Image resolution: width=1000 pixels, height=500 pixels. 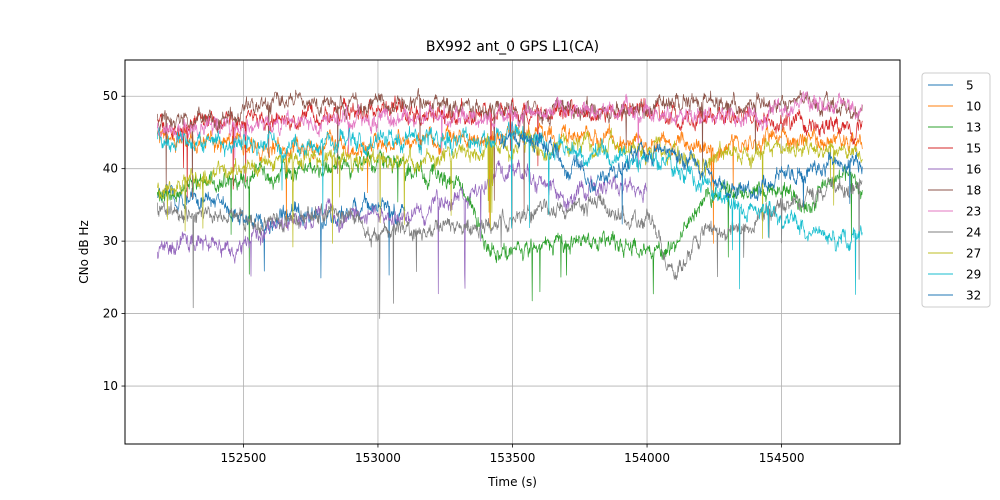 I want to click on legend-label-5: 5, so click(x=970, y=86).